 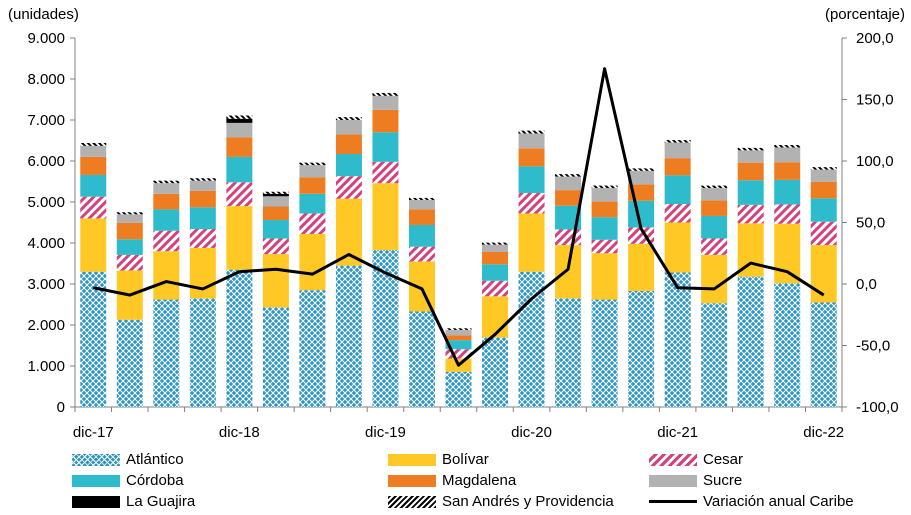 I want to click on legend-label: Bolívar, so click(x=465, y=459).